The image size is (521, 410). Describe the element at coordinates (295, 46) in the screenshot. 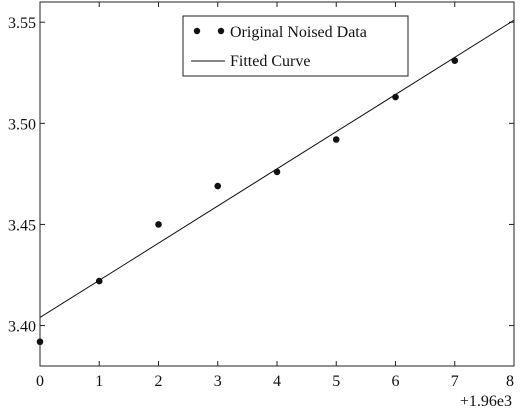

I see `legend: Original Noised Data Fitted Curve` at that location.